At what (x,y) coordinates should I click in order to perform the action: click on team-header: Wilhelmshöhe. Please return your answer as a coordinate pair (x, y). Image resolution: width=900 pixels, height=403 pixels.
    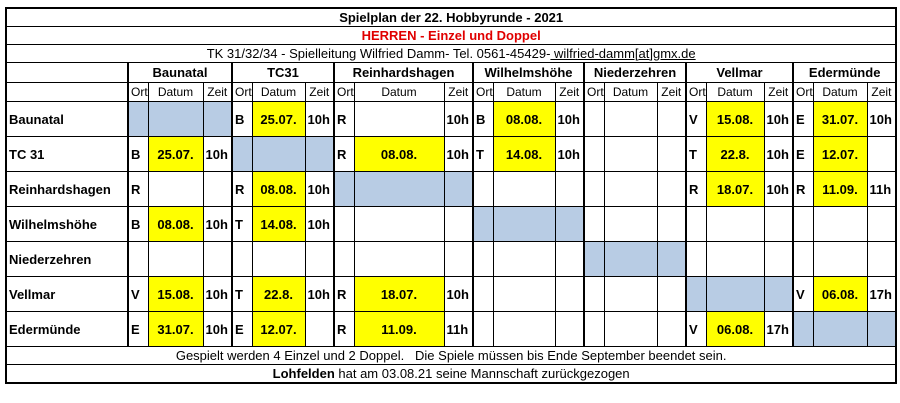
    Looking at the image, I should click on (528, 72).